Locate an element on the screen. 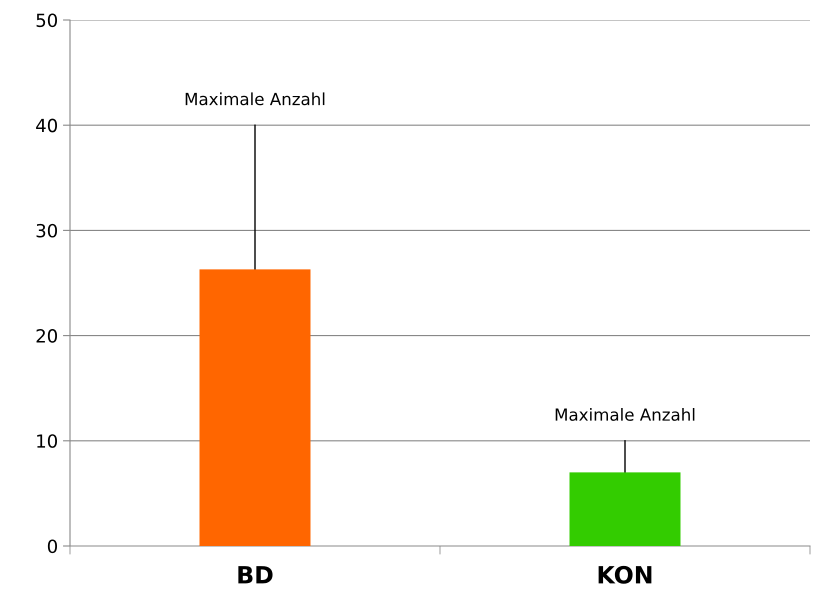 The image size is (819, 609). y-tick-label: 0 is located at coordinates (52, 546).